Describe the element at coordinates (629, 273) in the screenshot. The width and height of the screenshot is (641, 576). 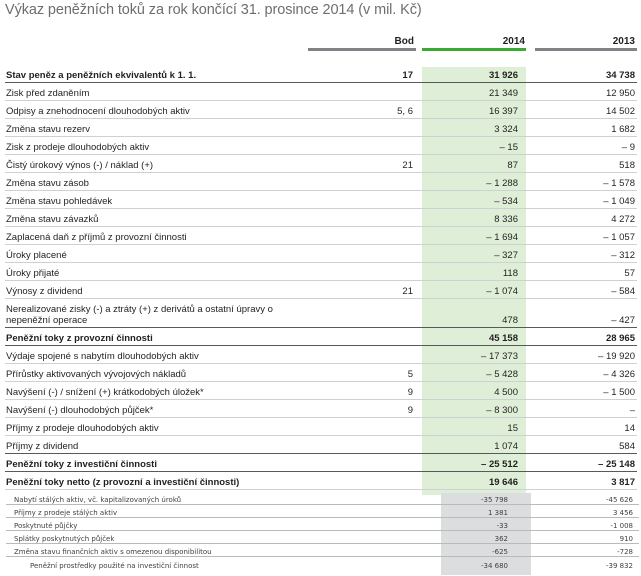
I see `row-value-2013: 57` at that location.